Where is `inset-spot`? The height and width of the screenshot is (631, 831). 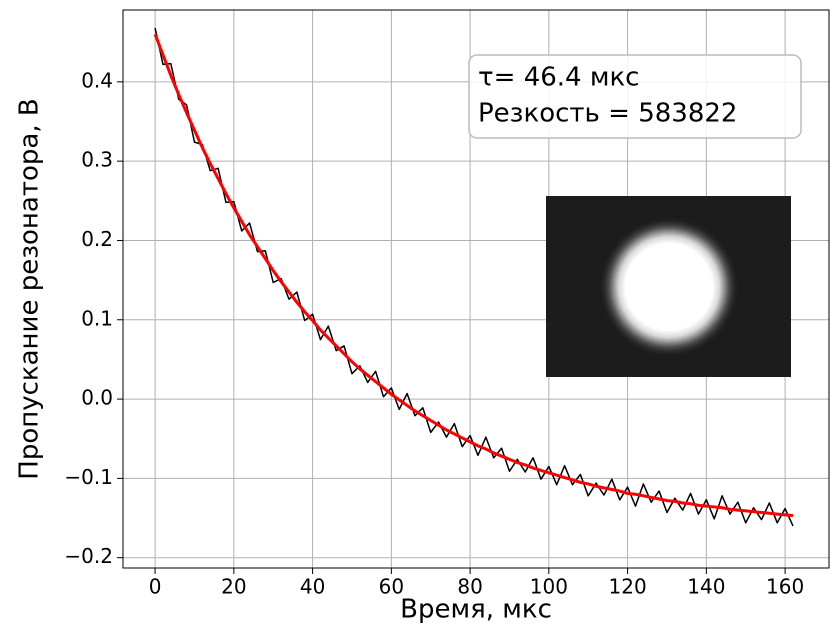
inset-spot is located at coordinates (669, 287).